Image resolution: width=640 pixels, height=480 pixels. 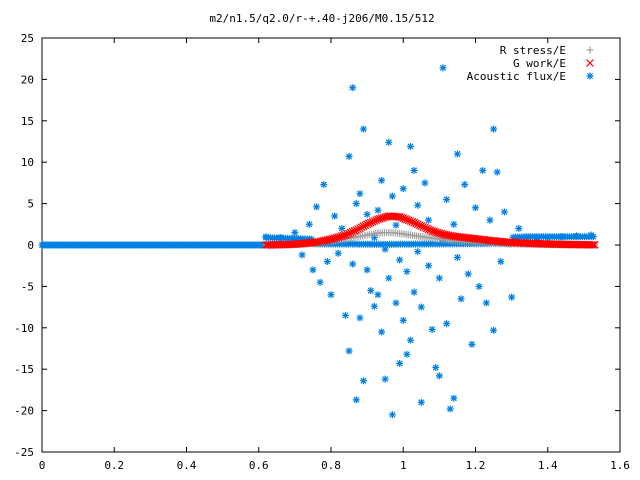 I want to click on y-tick-label: -10, so click(x=24, y=328).